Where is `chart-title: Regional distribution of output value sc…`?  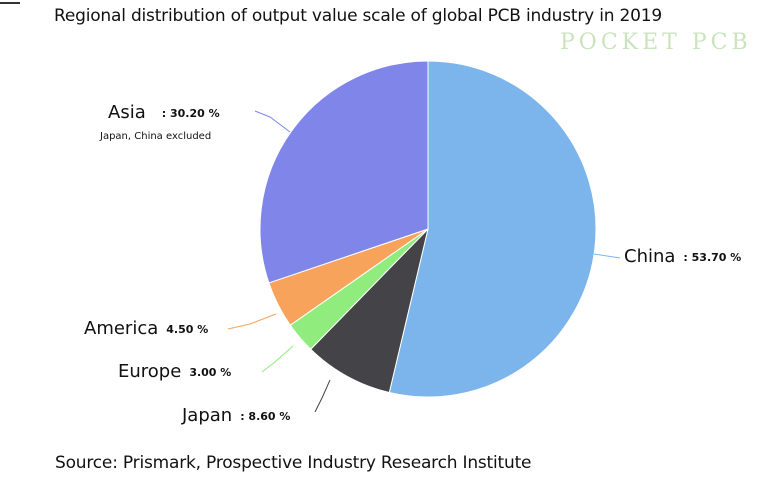 chart-title: Regional distribution of output value sc… is located at coordinates (358, 16).